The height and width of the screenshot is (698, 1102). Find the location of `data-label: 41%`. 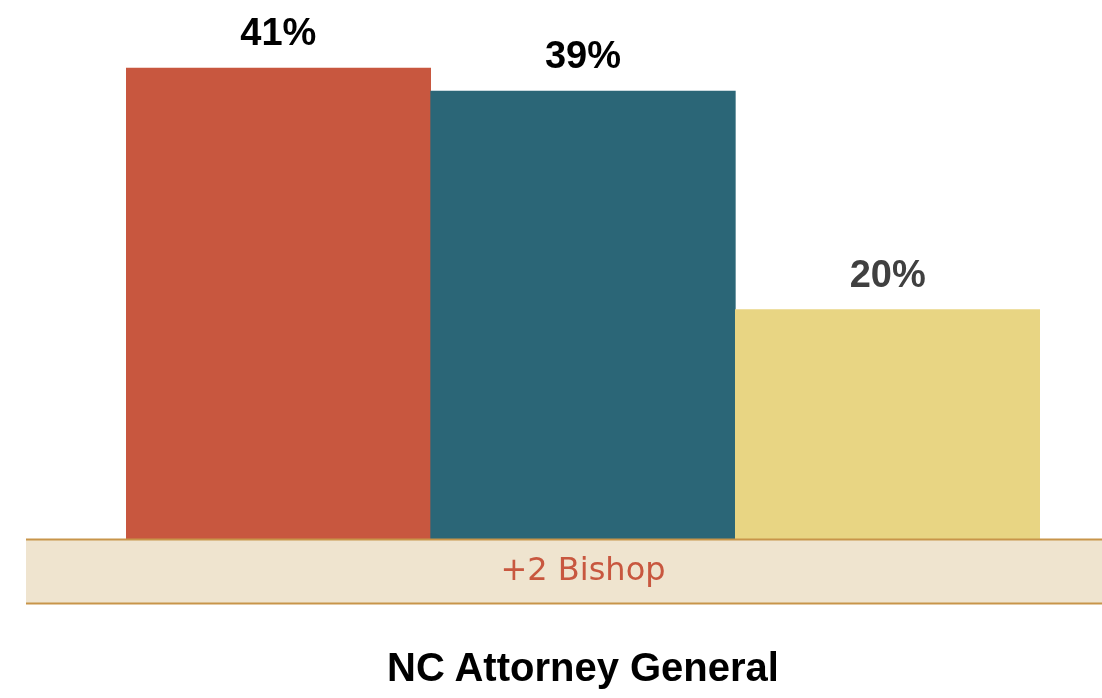

data-label: 41% is located at coordinates (278, 32).